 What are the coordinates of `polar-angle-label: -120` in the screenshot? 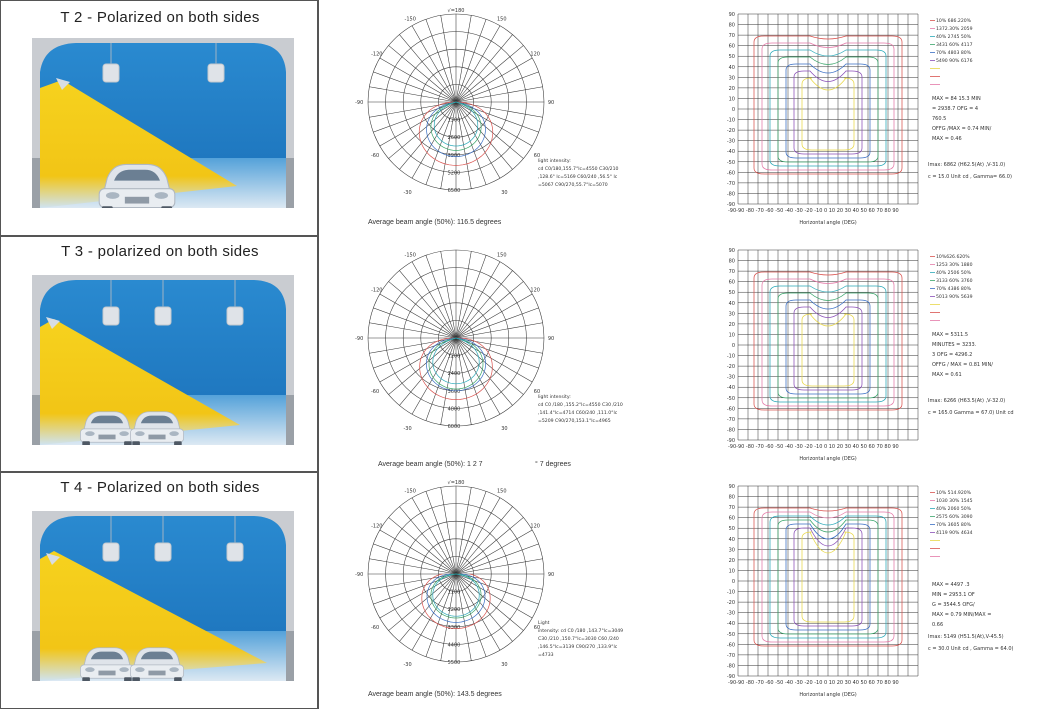 It's located at (376, 55).